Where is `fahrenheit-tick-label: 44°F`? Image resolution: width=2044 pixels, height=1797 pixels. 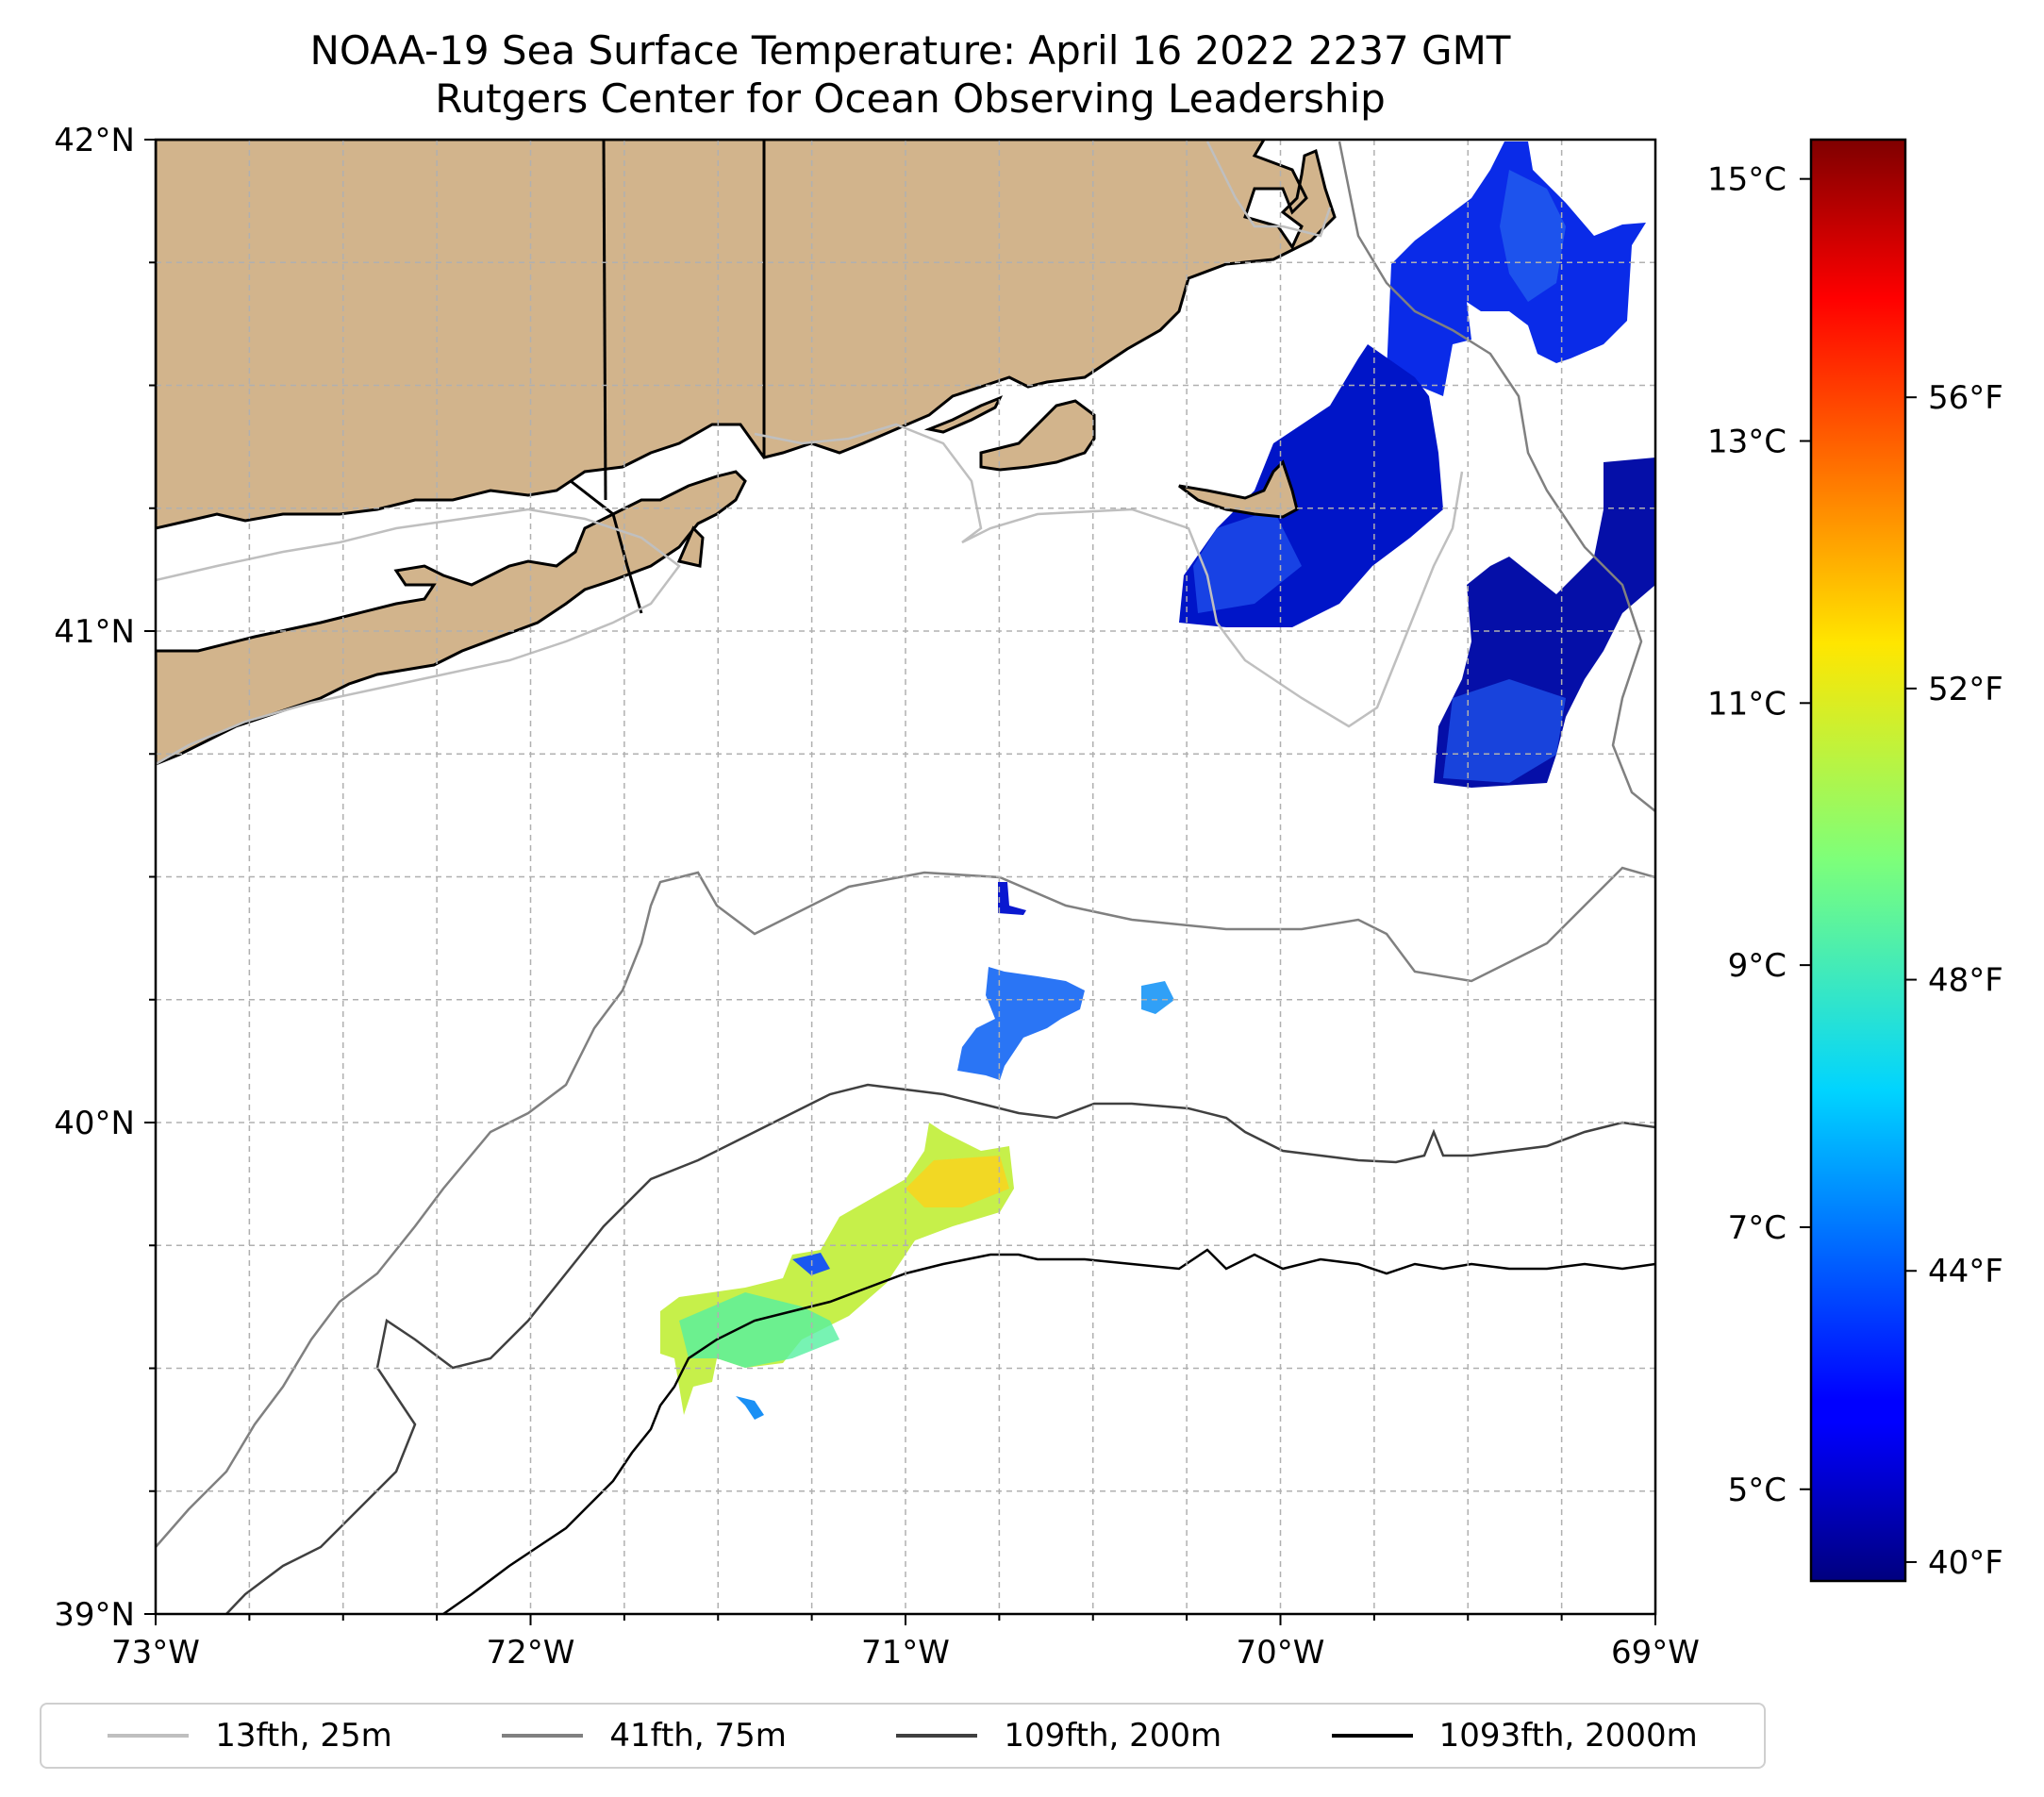 fahrenheit-tick-label: 44°F is located at coordinates (1965, 1271).